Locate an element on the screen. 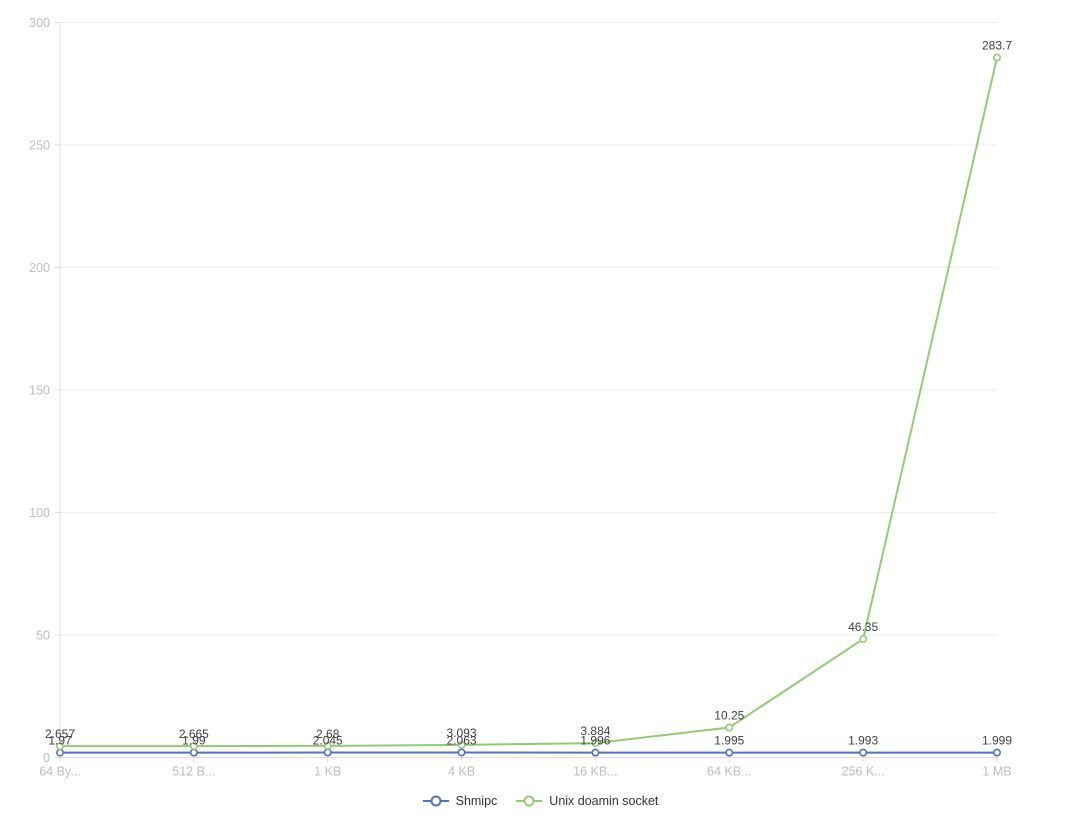 This screenshot has height=820, width=1080. data-label-shmipc: 2.063 is located at coordinates (462, 740).